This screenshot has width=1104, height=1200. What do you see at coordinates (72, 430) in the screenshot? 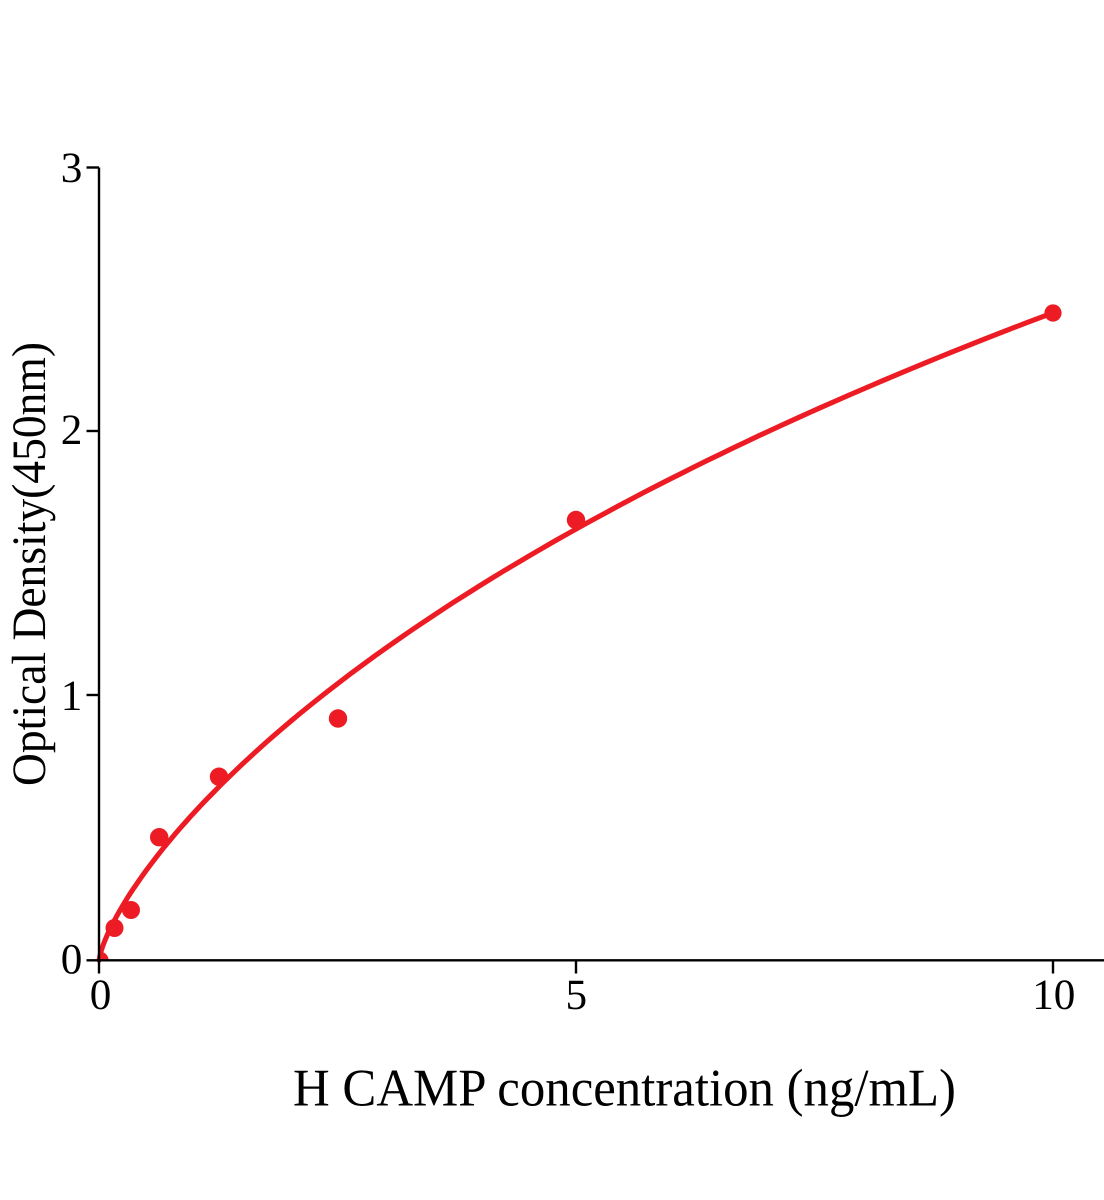
I see `svg-text: 2` at bounding box center [72, 430].